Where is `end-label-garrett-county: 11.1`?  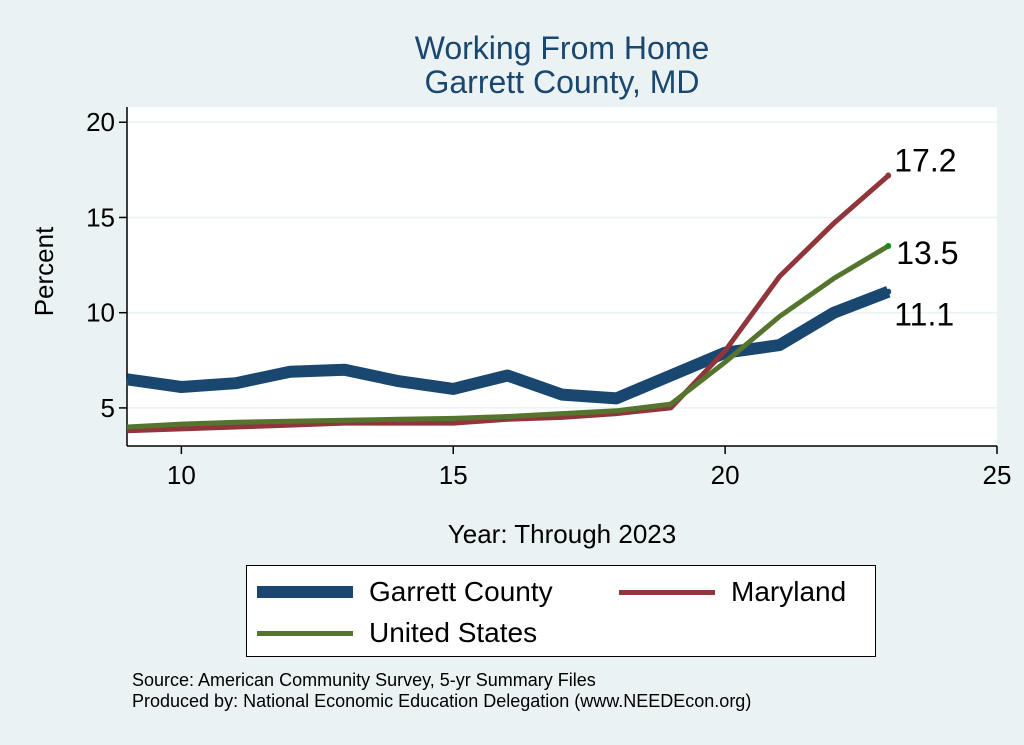 end-label-garrett-county: 11.1 is located at coordinates (924, 315).